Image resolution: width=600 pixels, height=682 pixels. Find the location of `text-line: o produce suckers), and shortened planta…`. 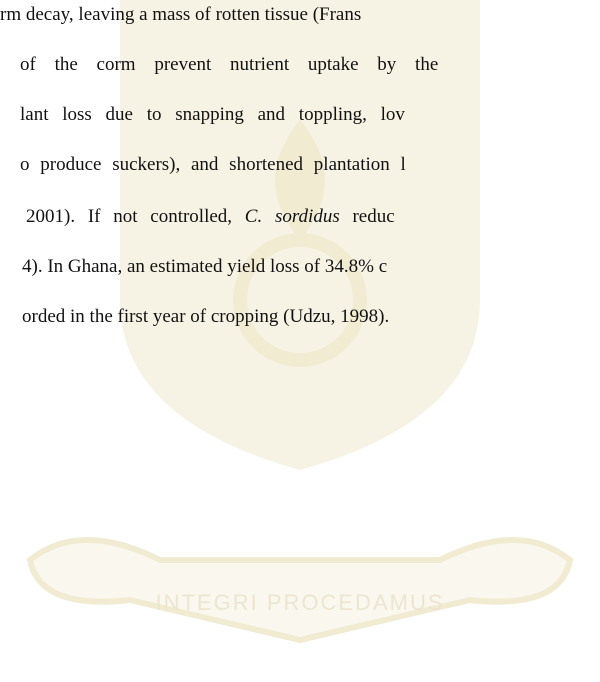

text-line: o produce suckers), and shortened planta… is located at coordinates (213, 164).